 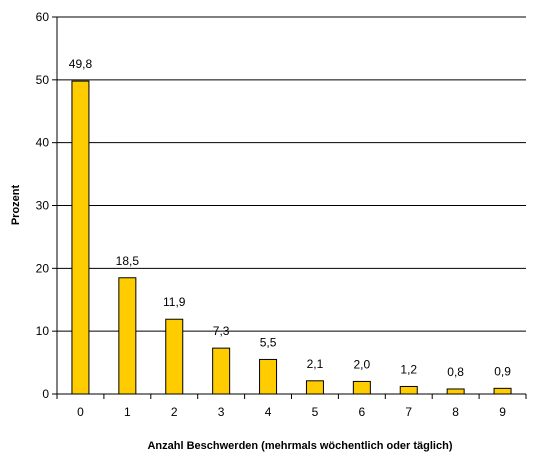 What do you see at coordinates (455, 412) in the screenshot?
I see `x-tick-label: 8` at bounding box center [455, 412].